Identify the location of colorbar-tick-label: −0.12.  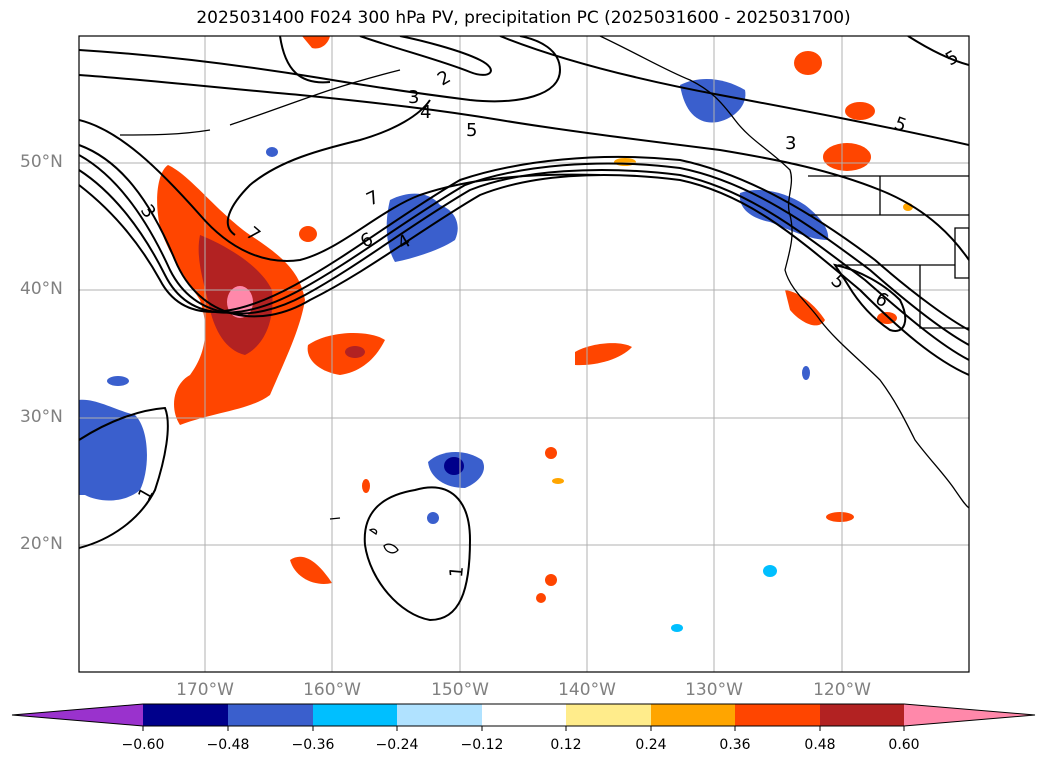
(482, 745).